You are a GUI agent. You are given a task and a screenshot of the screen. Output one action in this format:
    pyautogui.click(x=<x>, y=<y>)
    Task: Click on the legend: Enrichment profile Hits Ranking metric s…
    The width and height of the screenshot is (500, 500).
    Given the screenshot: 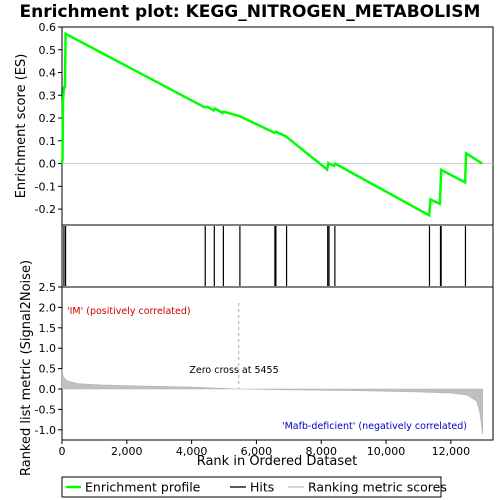 What is the action you would take?
    pyautogui.click(x=254, y=487)
    